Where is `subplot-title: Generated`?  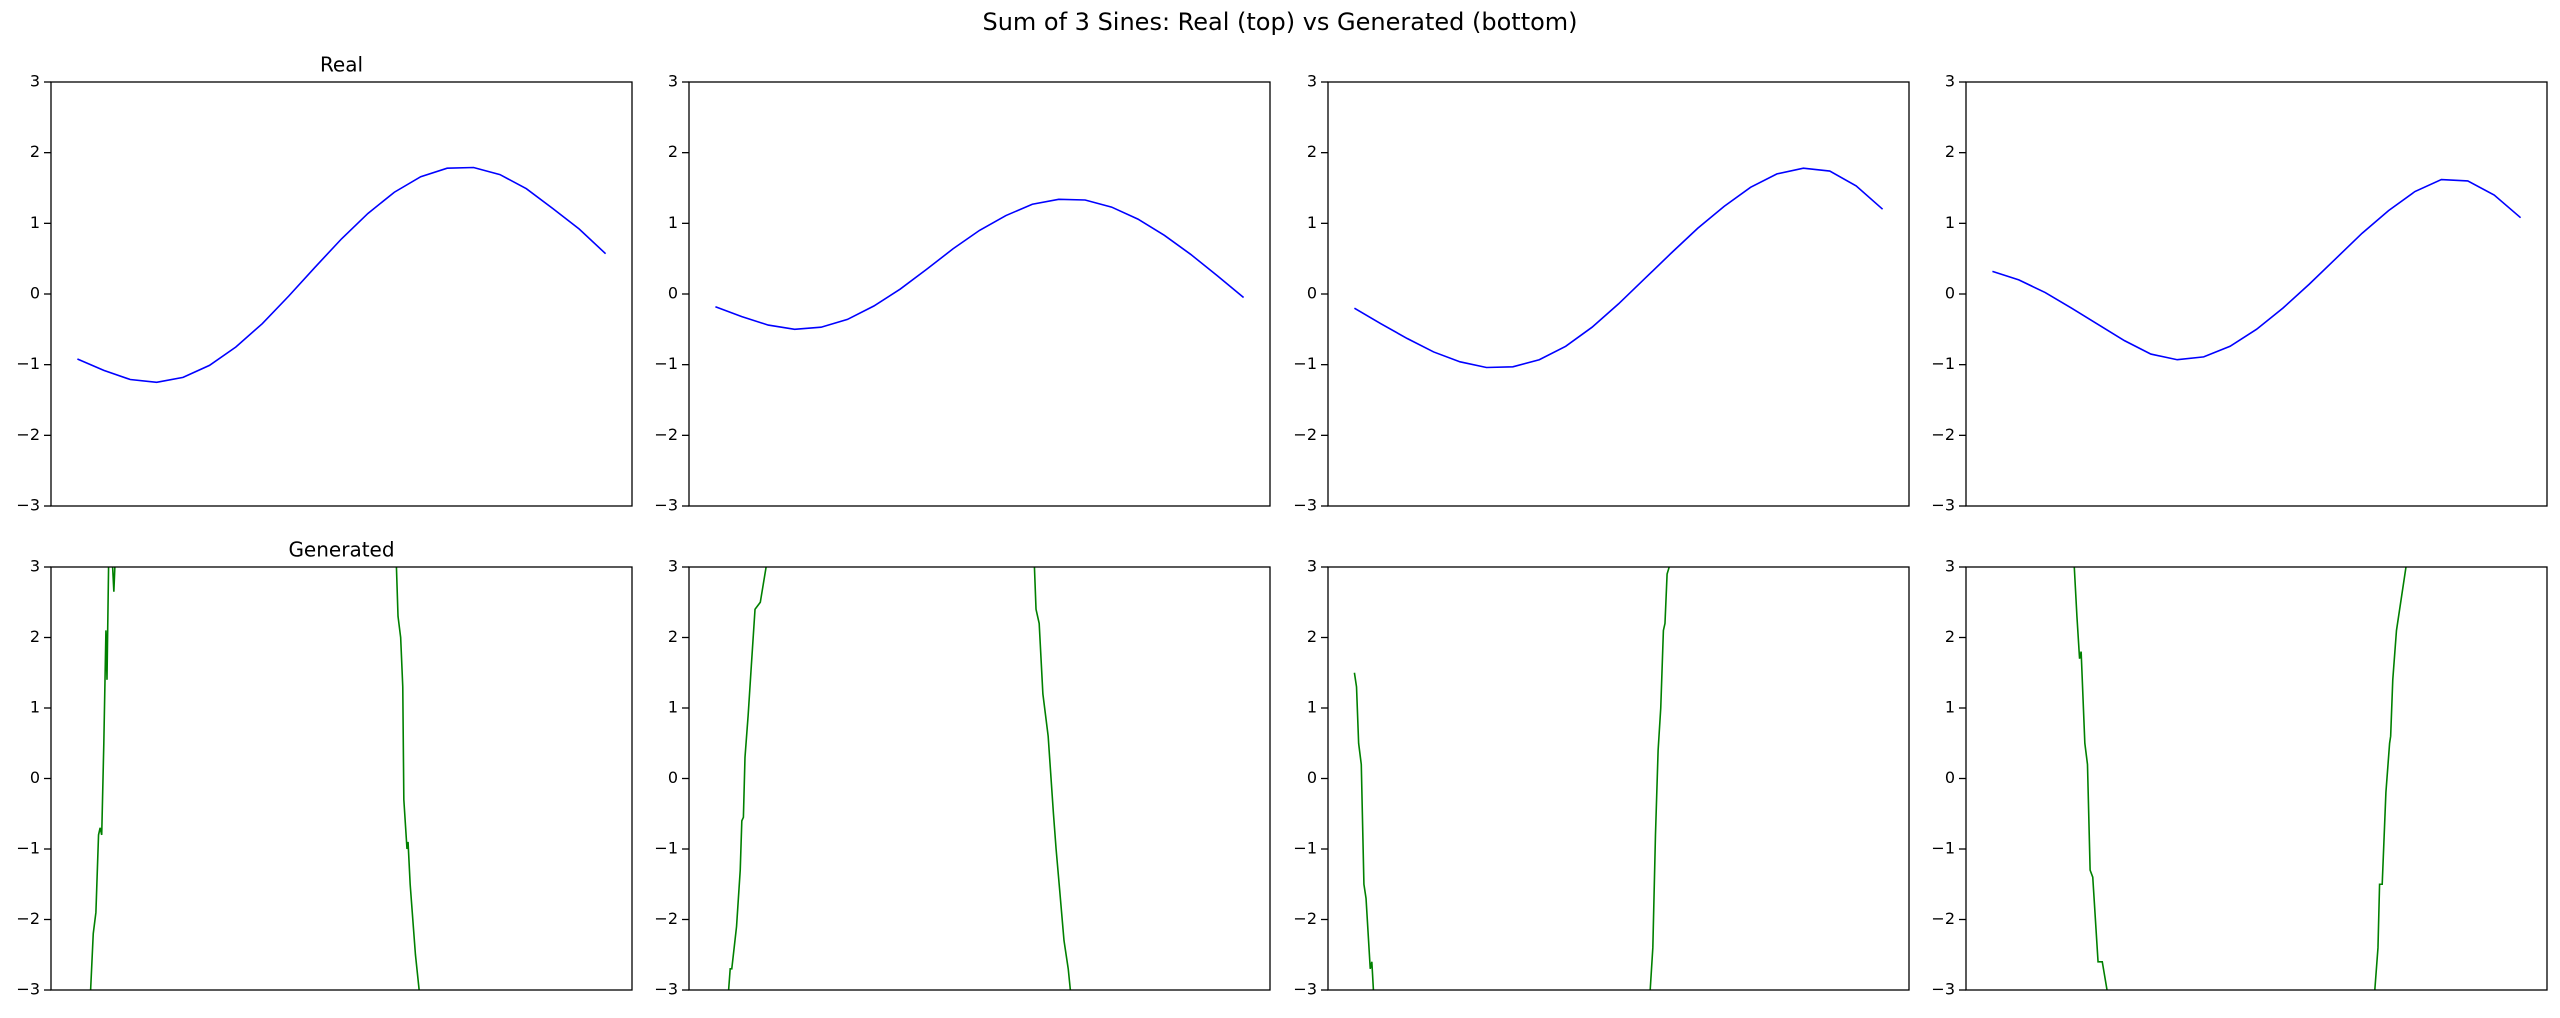
subplot-title: Generated is located at coordinates (341, 550).